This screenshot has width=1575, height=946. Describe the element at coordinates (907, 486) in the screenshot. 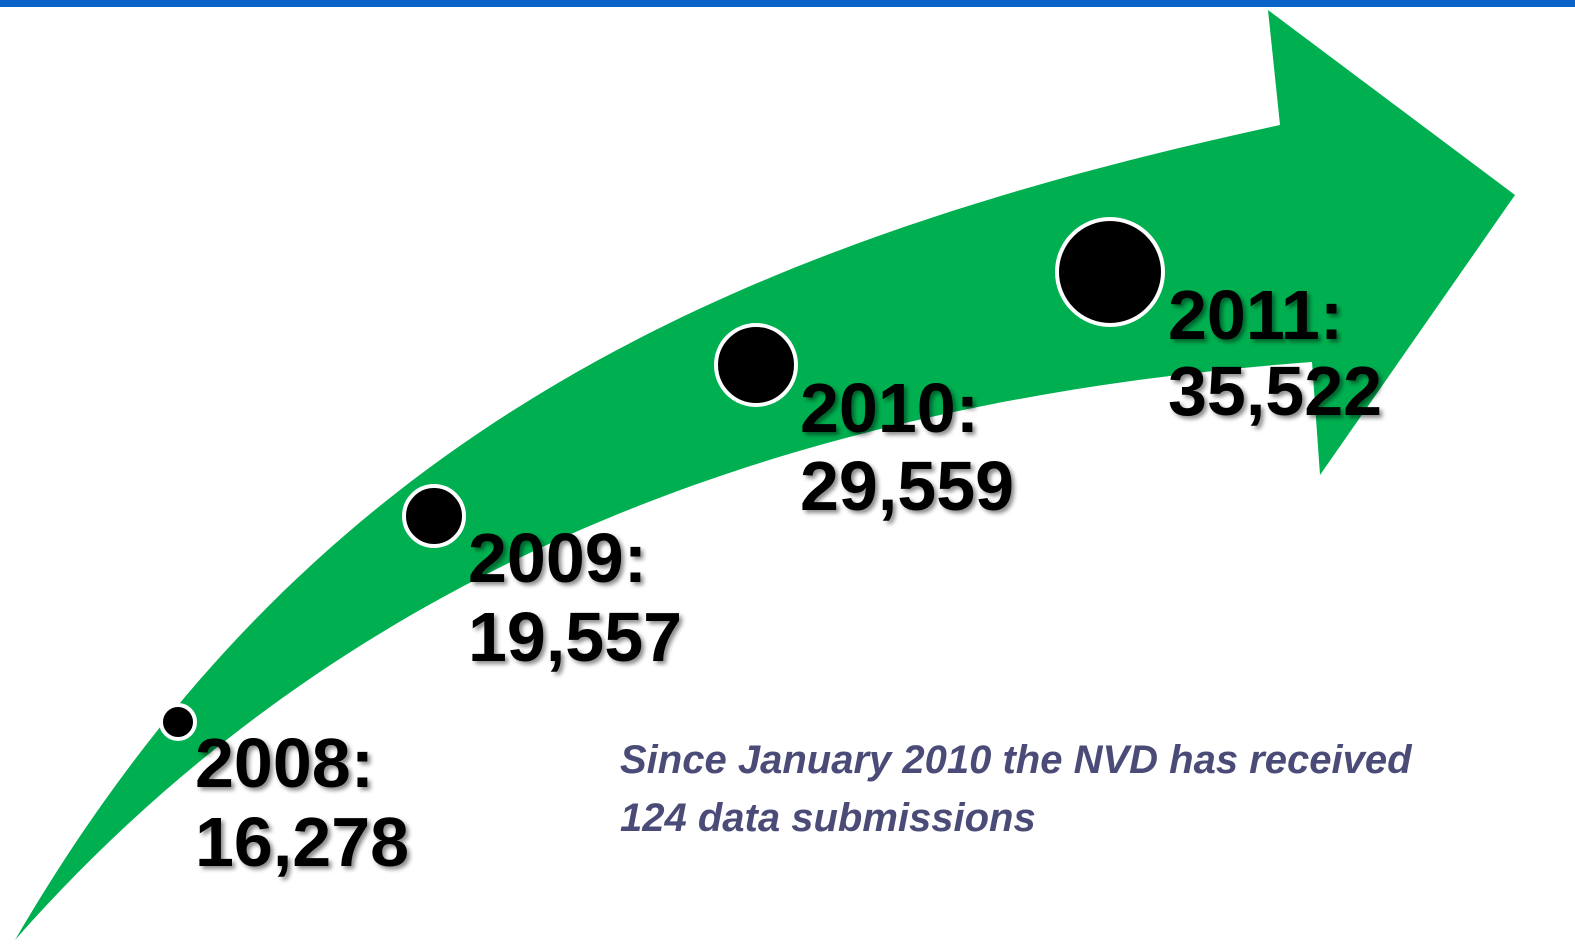

I see `milestone-count: 29,559` at that location.